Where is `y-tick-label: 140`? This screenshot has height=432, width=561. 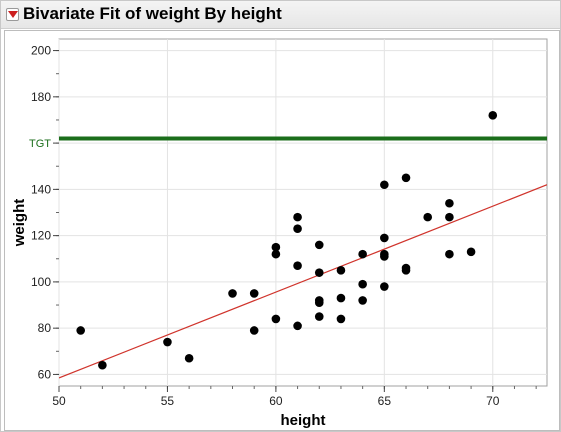 y-tick-label: 140 is located at coordinates (41, 189).